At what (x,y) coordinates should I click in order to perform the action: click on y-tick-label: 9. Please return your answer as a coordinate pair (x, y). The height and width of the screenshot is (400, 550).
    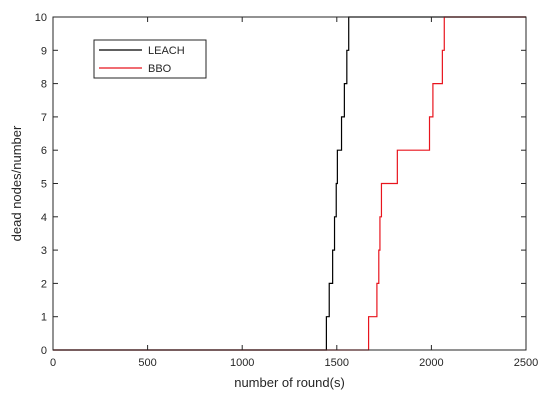
    Looking at the image, I should click on (44, 51).